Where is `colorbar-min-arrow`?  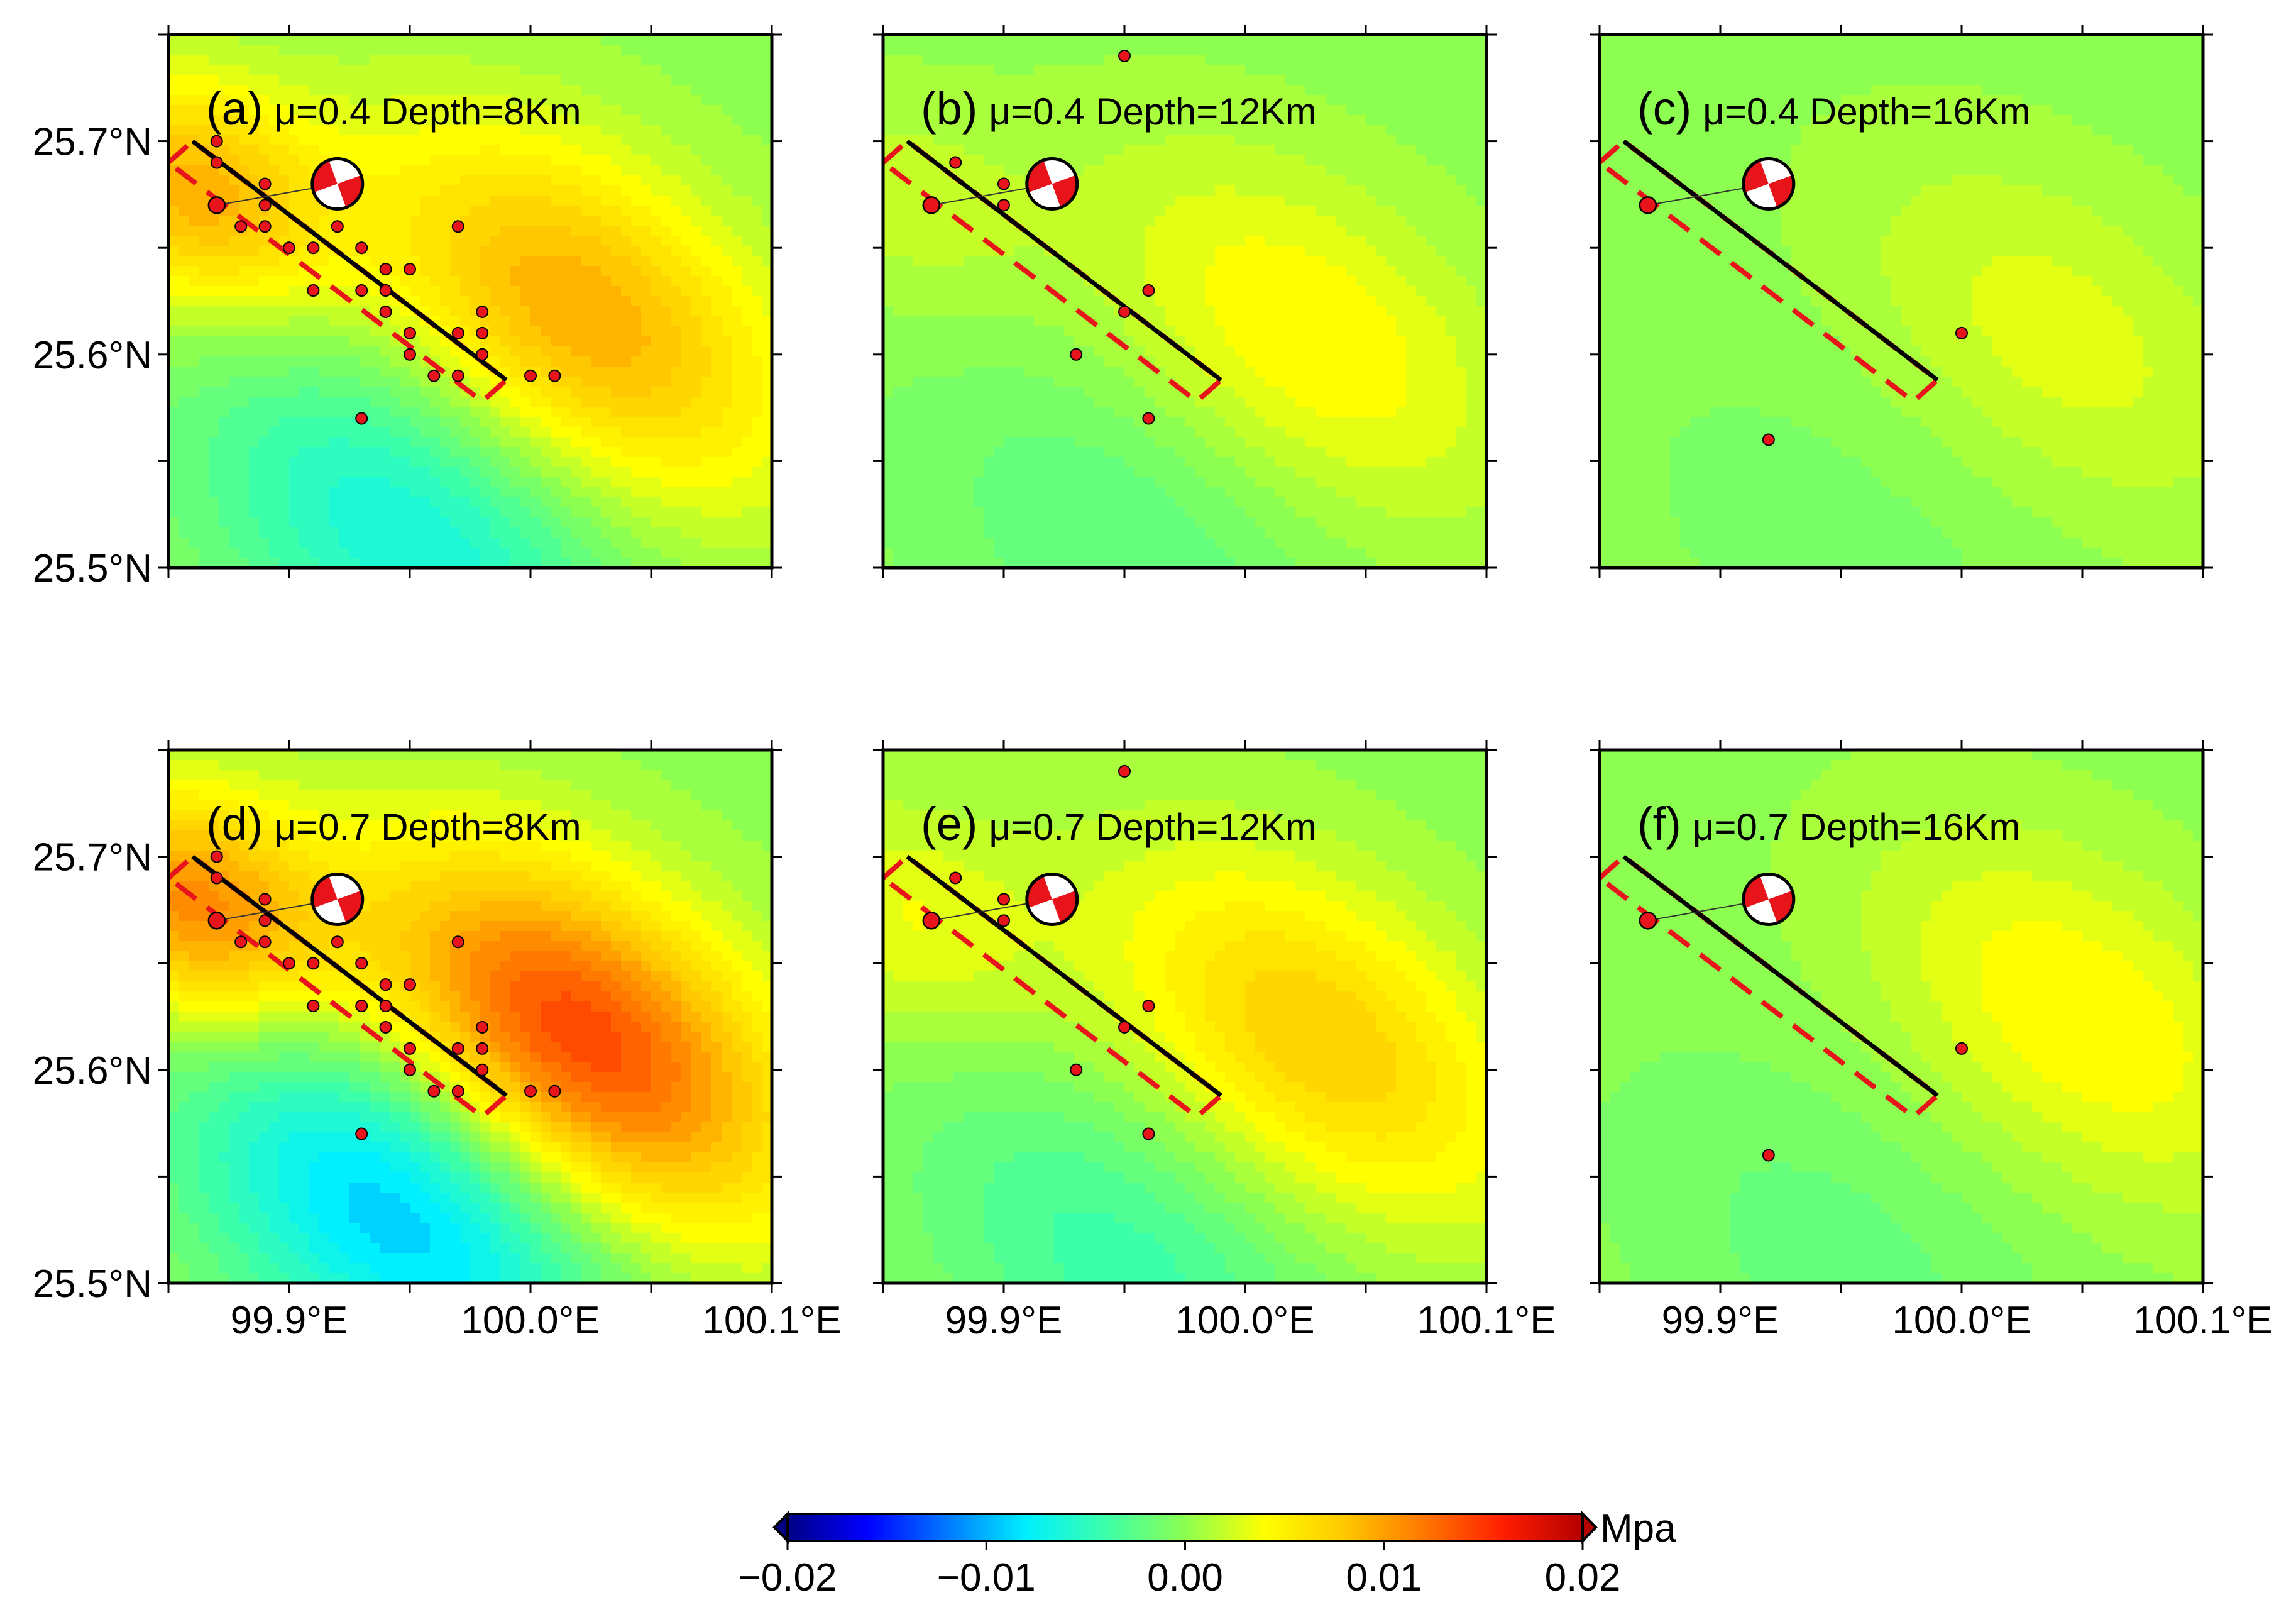
colorbar-min-arrow is located at coordinates (780, 1527).